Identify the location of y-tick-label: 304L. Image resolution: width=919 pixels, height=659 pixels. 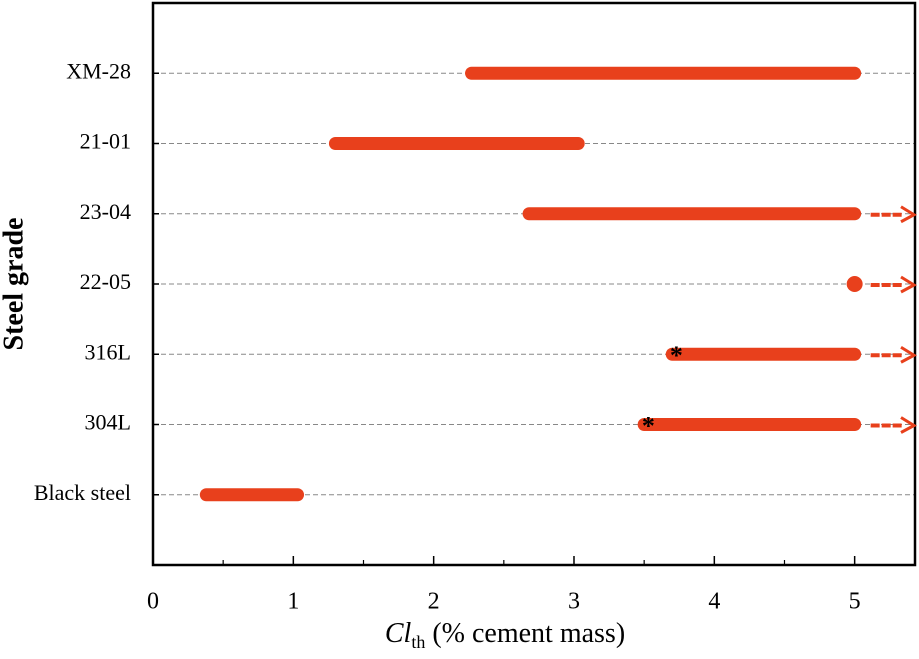
(108, 422).